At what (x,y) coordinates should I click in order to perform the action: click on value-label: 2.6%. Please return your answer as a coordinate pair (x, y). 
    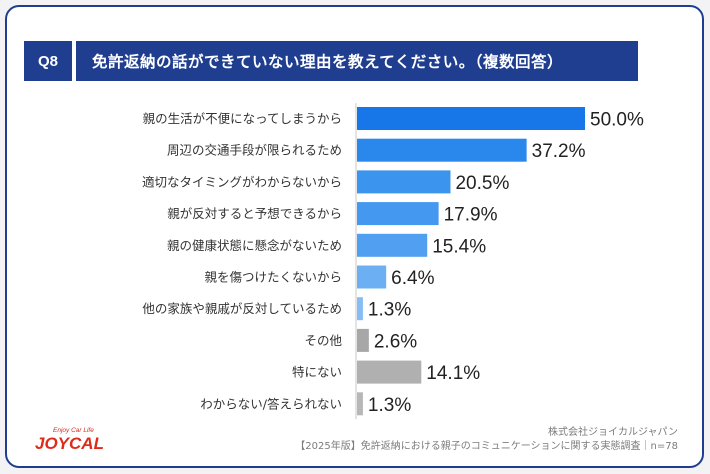
    Looking at the image, I should click on (395, 341).